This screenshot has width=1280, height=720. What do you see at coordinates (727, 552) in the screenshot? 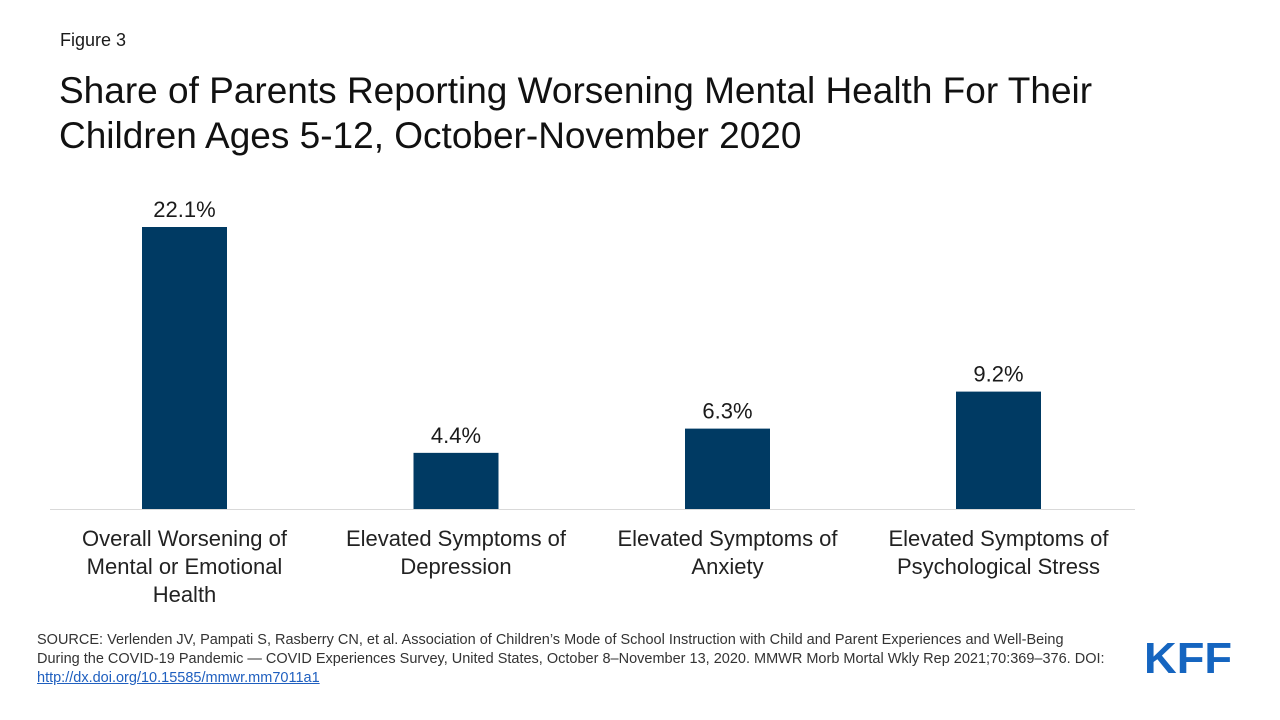
I see `category-label-3: Elevated Symptoms of Anxiety` at bounding box center [727, 552].